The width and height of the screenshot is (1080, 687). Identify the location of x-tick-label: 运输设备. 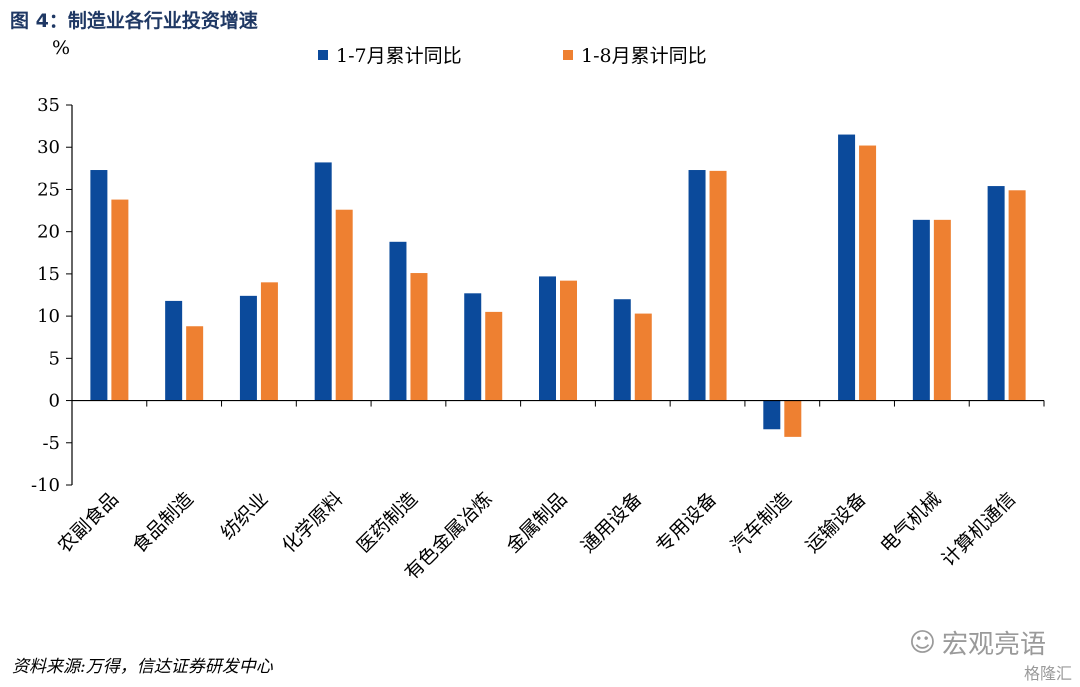
(835, 522).